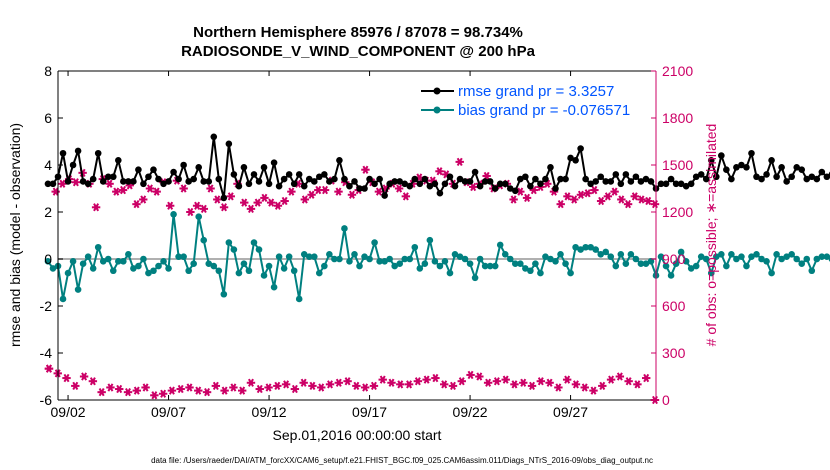 The image size is (830, 470). What do you see at coordinates (677, 165) in the screenshot?
I see `y-right-tick-label: 1500` at bounding box center [677, 165].